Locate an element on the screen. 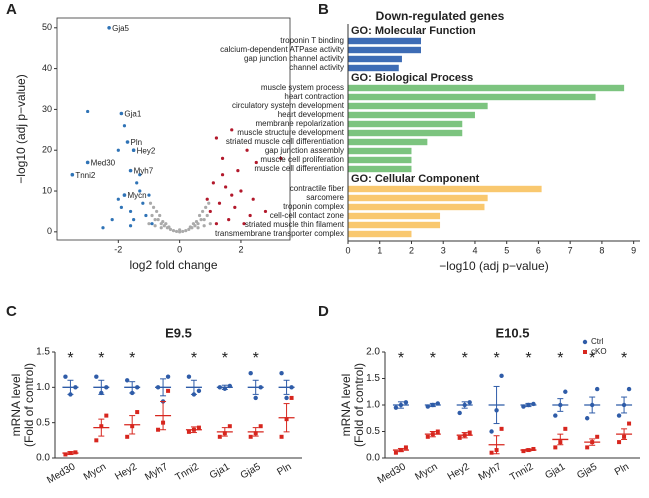  x-tick-label: 6 is located at coordinates (538, 250).